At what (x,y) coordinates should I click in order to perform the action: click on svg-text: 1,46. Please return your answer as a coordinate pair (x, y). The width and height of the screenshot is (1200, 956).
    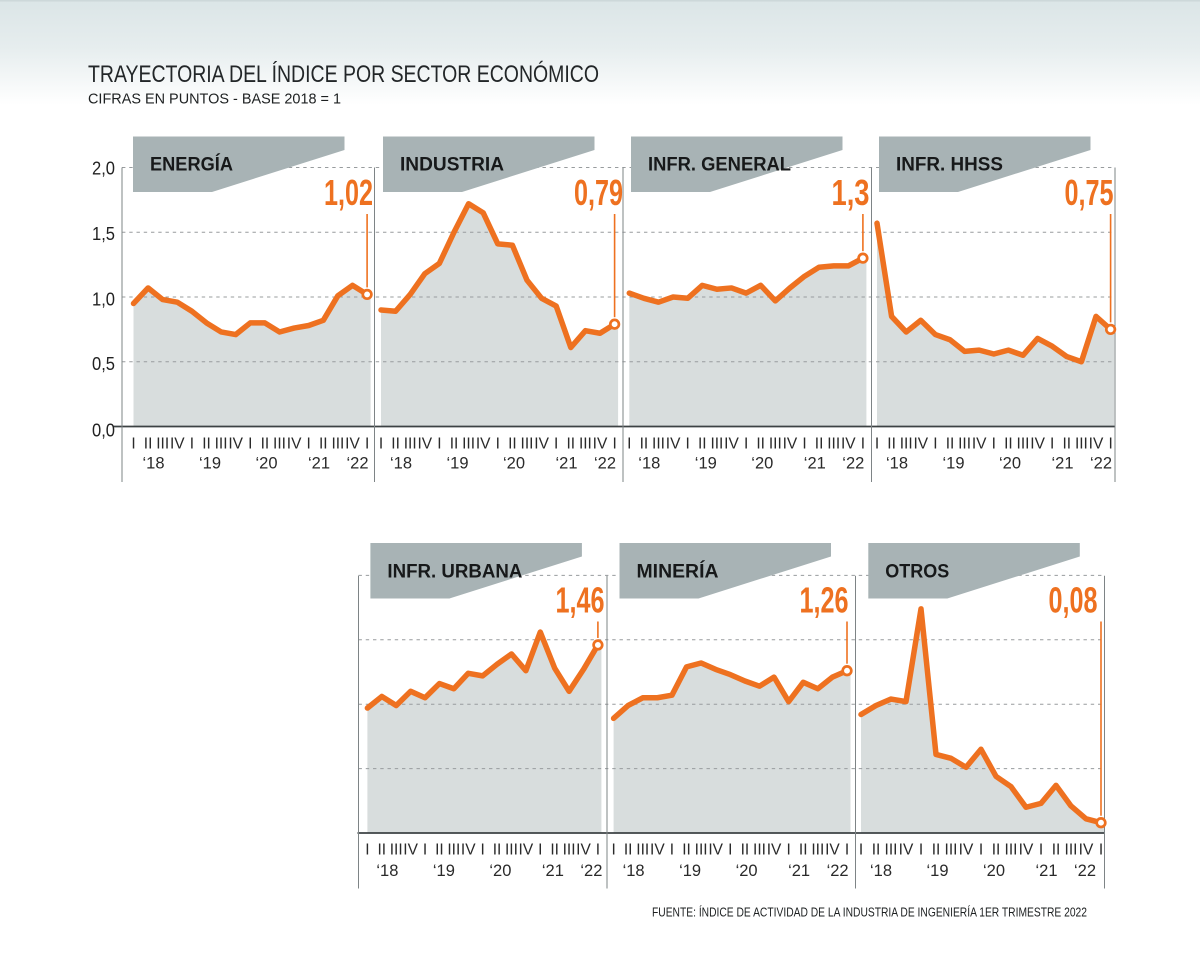
    Looking at the image, I should click on (580, 600).